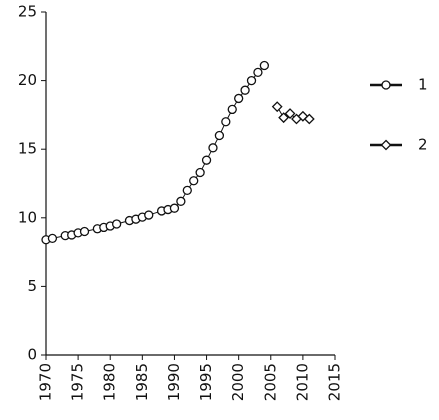 This screenshot has height=420, width=439. I want to click on x-tick-label: 1995, so click(206, 382).